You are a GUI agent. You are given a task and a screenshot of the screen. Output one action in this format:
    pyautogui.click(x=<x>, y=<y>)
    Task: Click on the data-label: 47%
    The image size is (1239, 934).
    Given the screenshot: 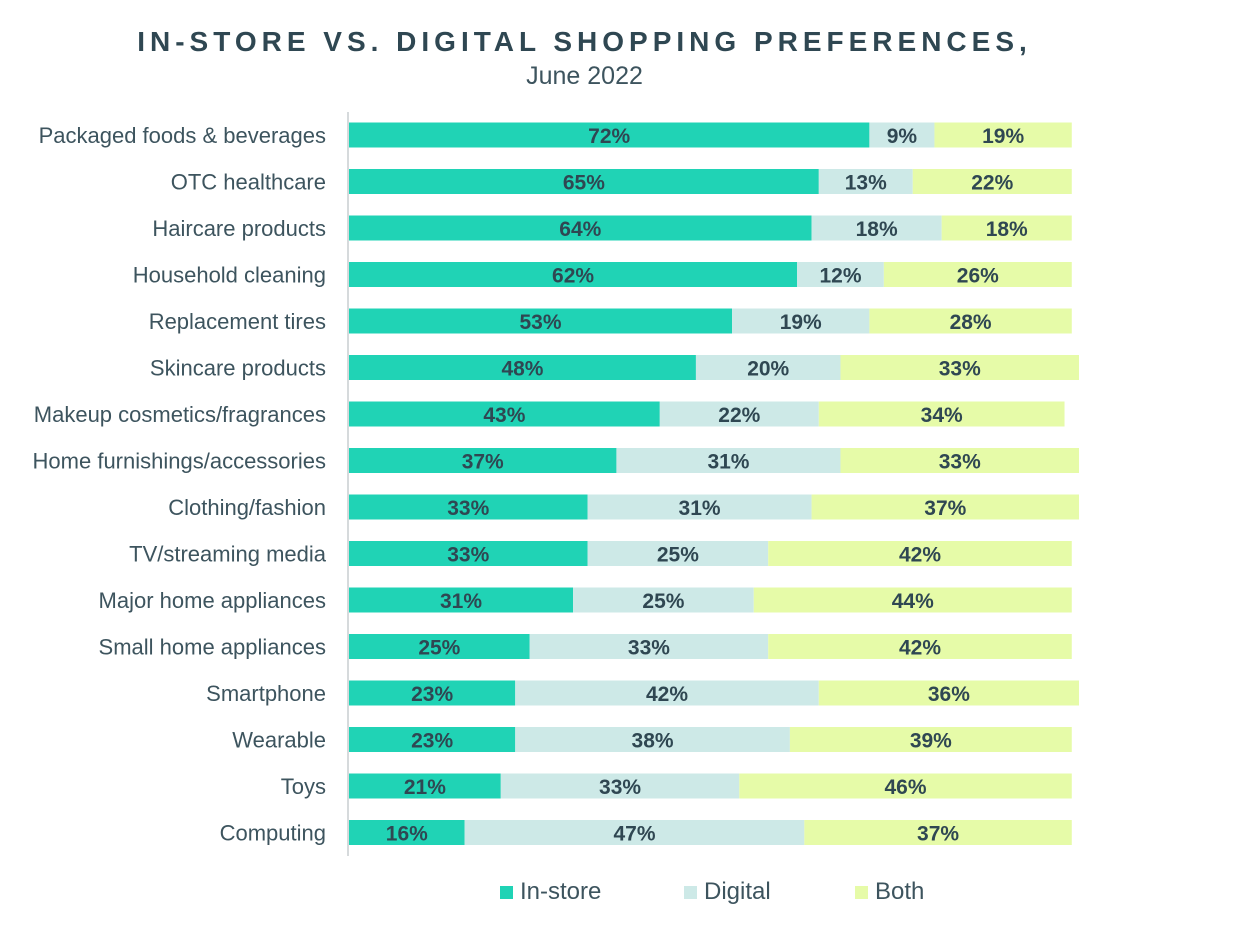 What is the action you would take?
    pyautogui.click(x=634, y=834)
    